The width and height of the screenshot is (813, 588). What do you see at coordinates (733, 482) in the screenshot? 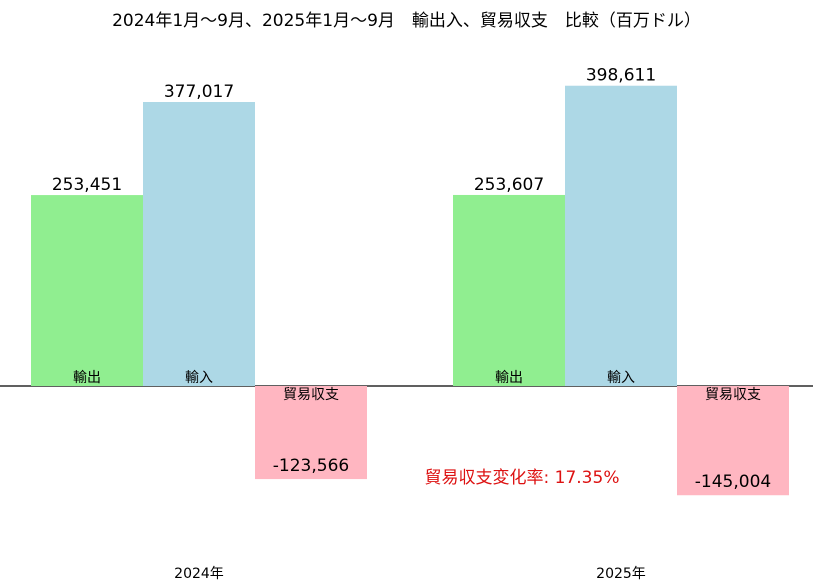
I see `bar-value-label: -145,004` at bounding box center [733, 482].